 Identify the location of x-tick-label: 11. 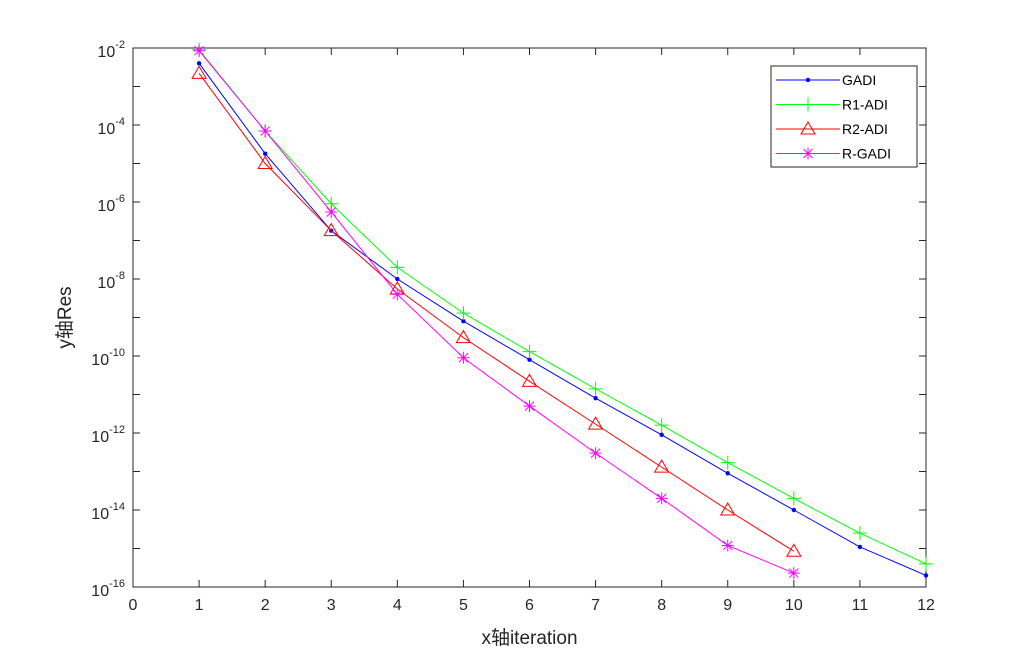
(860, 605).